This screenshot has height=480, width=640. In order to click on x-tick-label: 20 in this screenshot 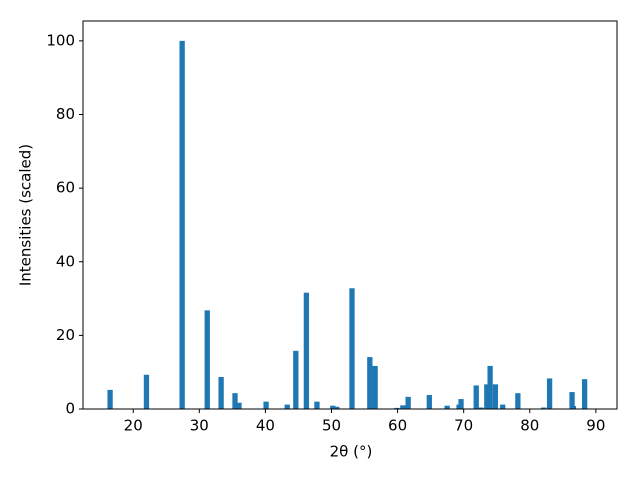, I will do `click(133, 426)`.